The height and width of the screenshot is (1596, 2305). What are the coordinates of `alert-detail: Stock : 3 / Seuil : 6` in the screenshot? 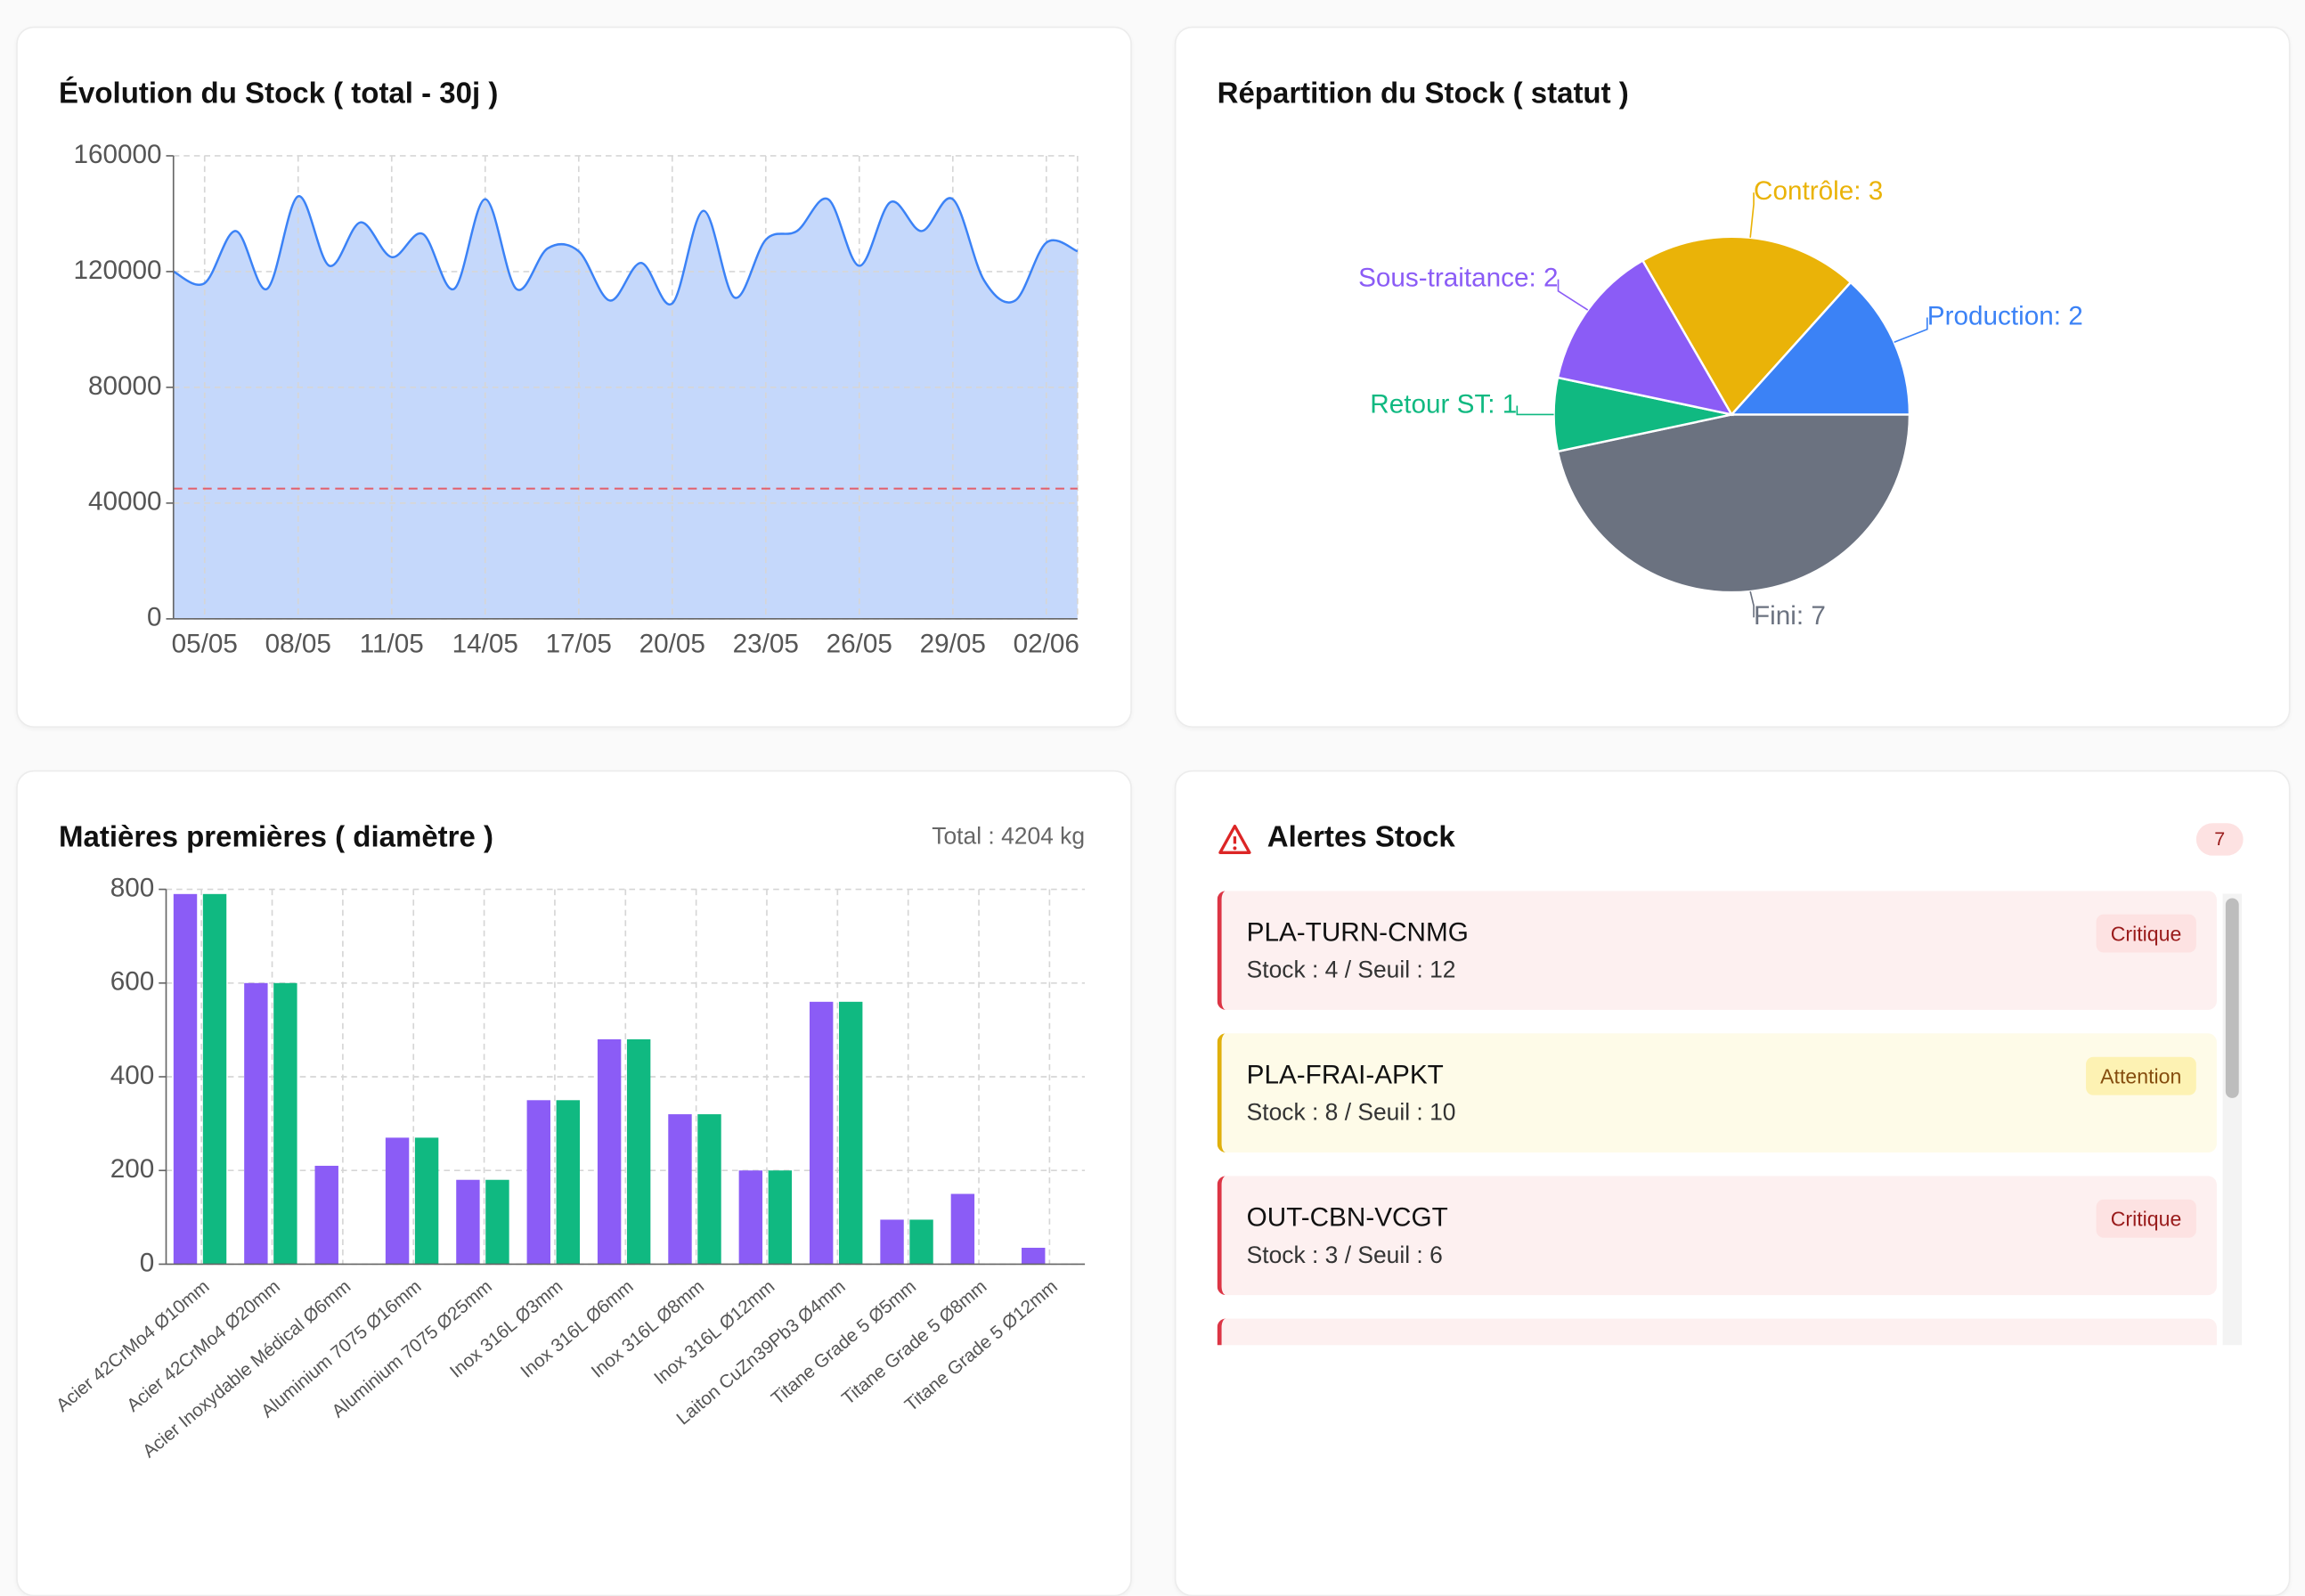 It's located at (1344, 1256).